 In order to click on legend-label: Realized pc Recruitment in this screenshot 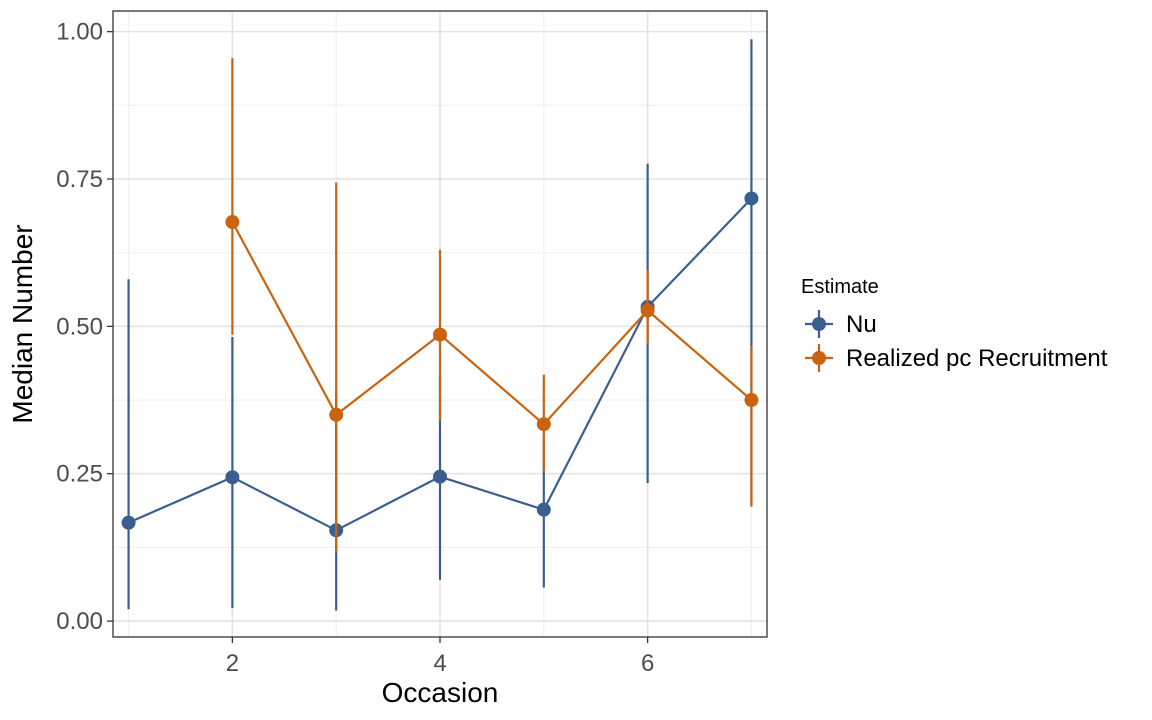, I will do `click(977, 358)`.